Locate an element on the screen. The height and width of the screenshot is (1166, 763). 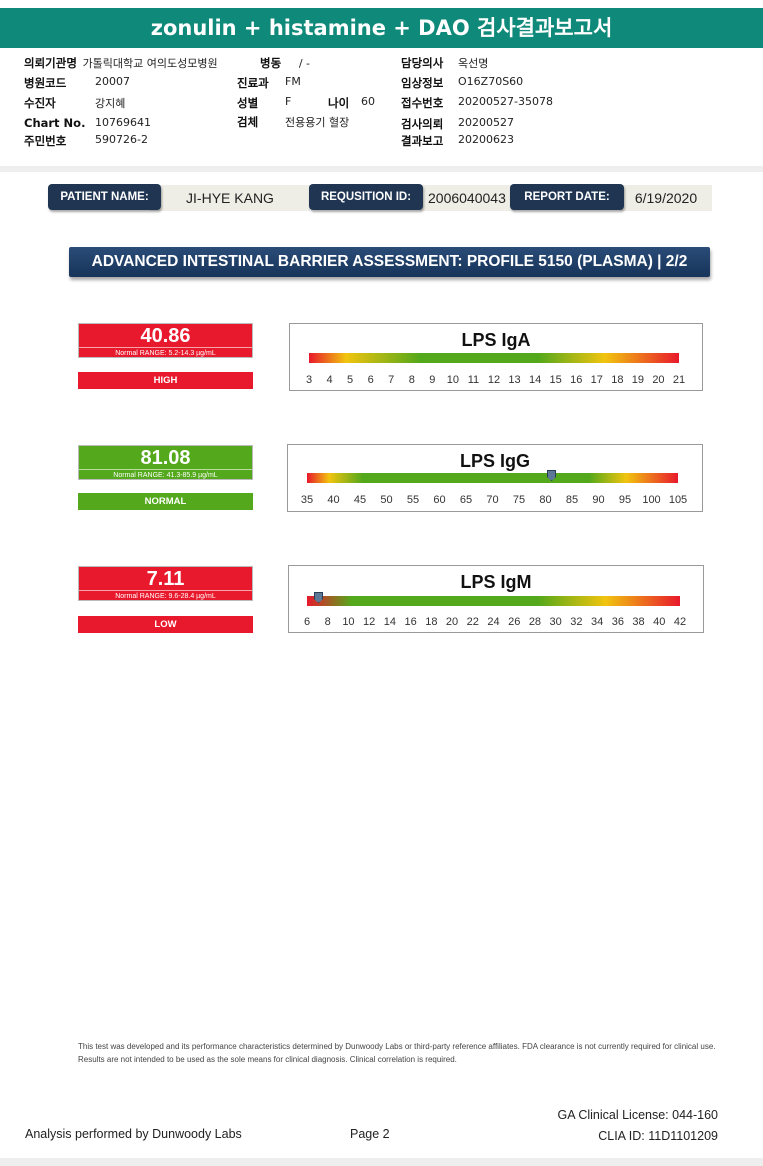
header-row: 의뢰기관명 가톨릭대학교 여의도성모병원 is located at coordinates (121, 63).